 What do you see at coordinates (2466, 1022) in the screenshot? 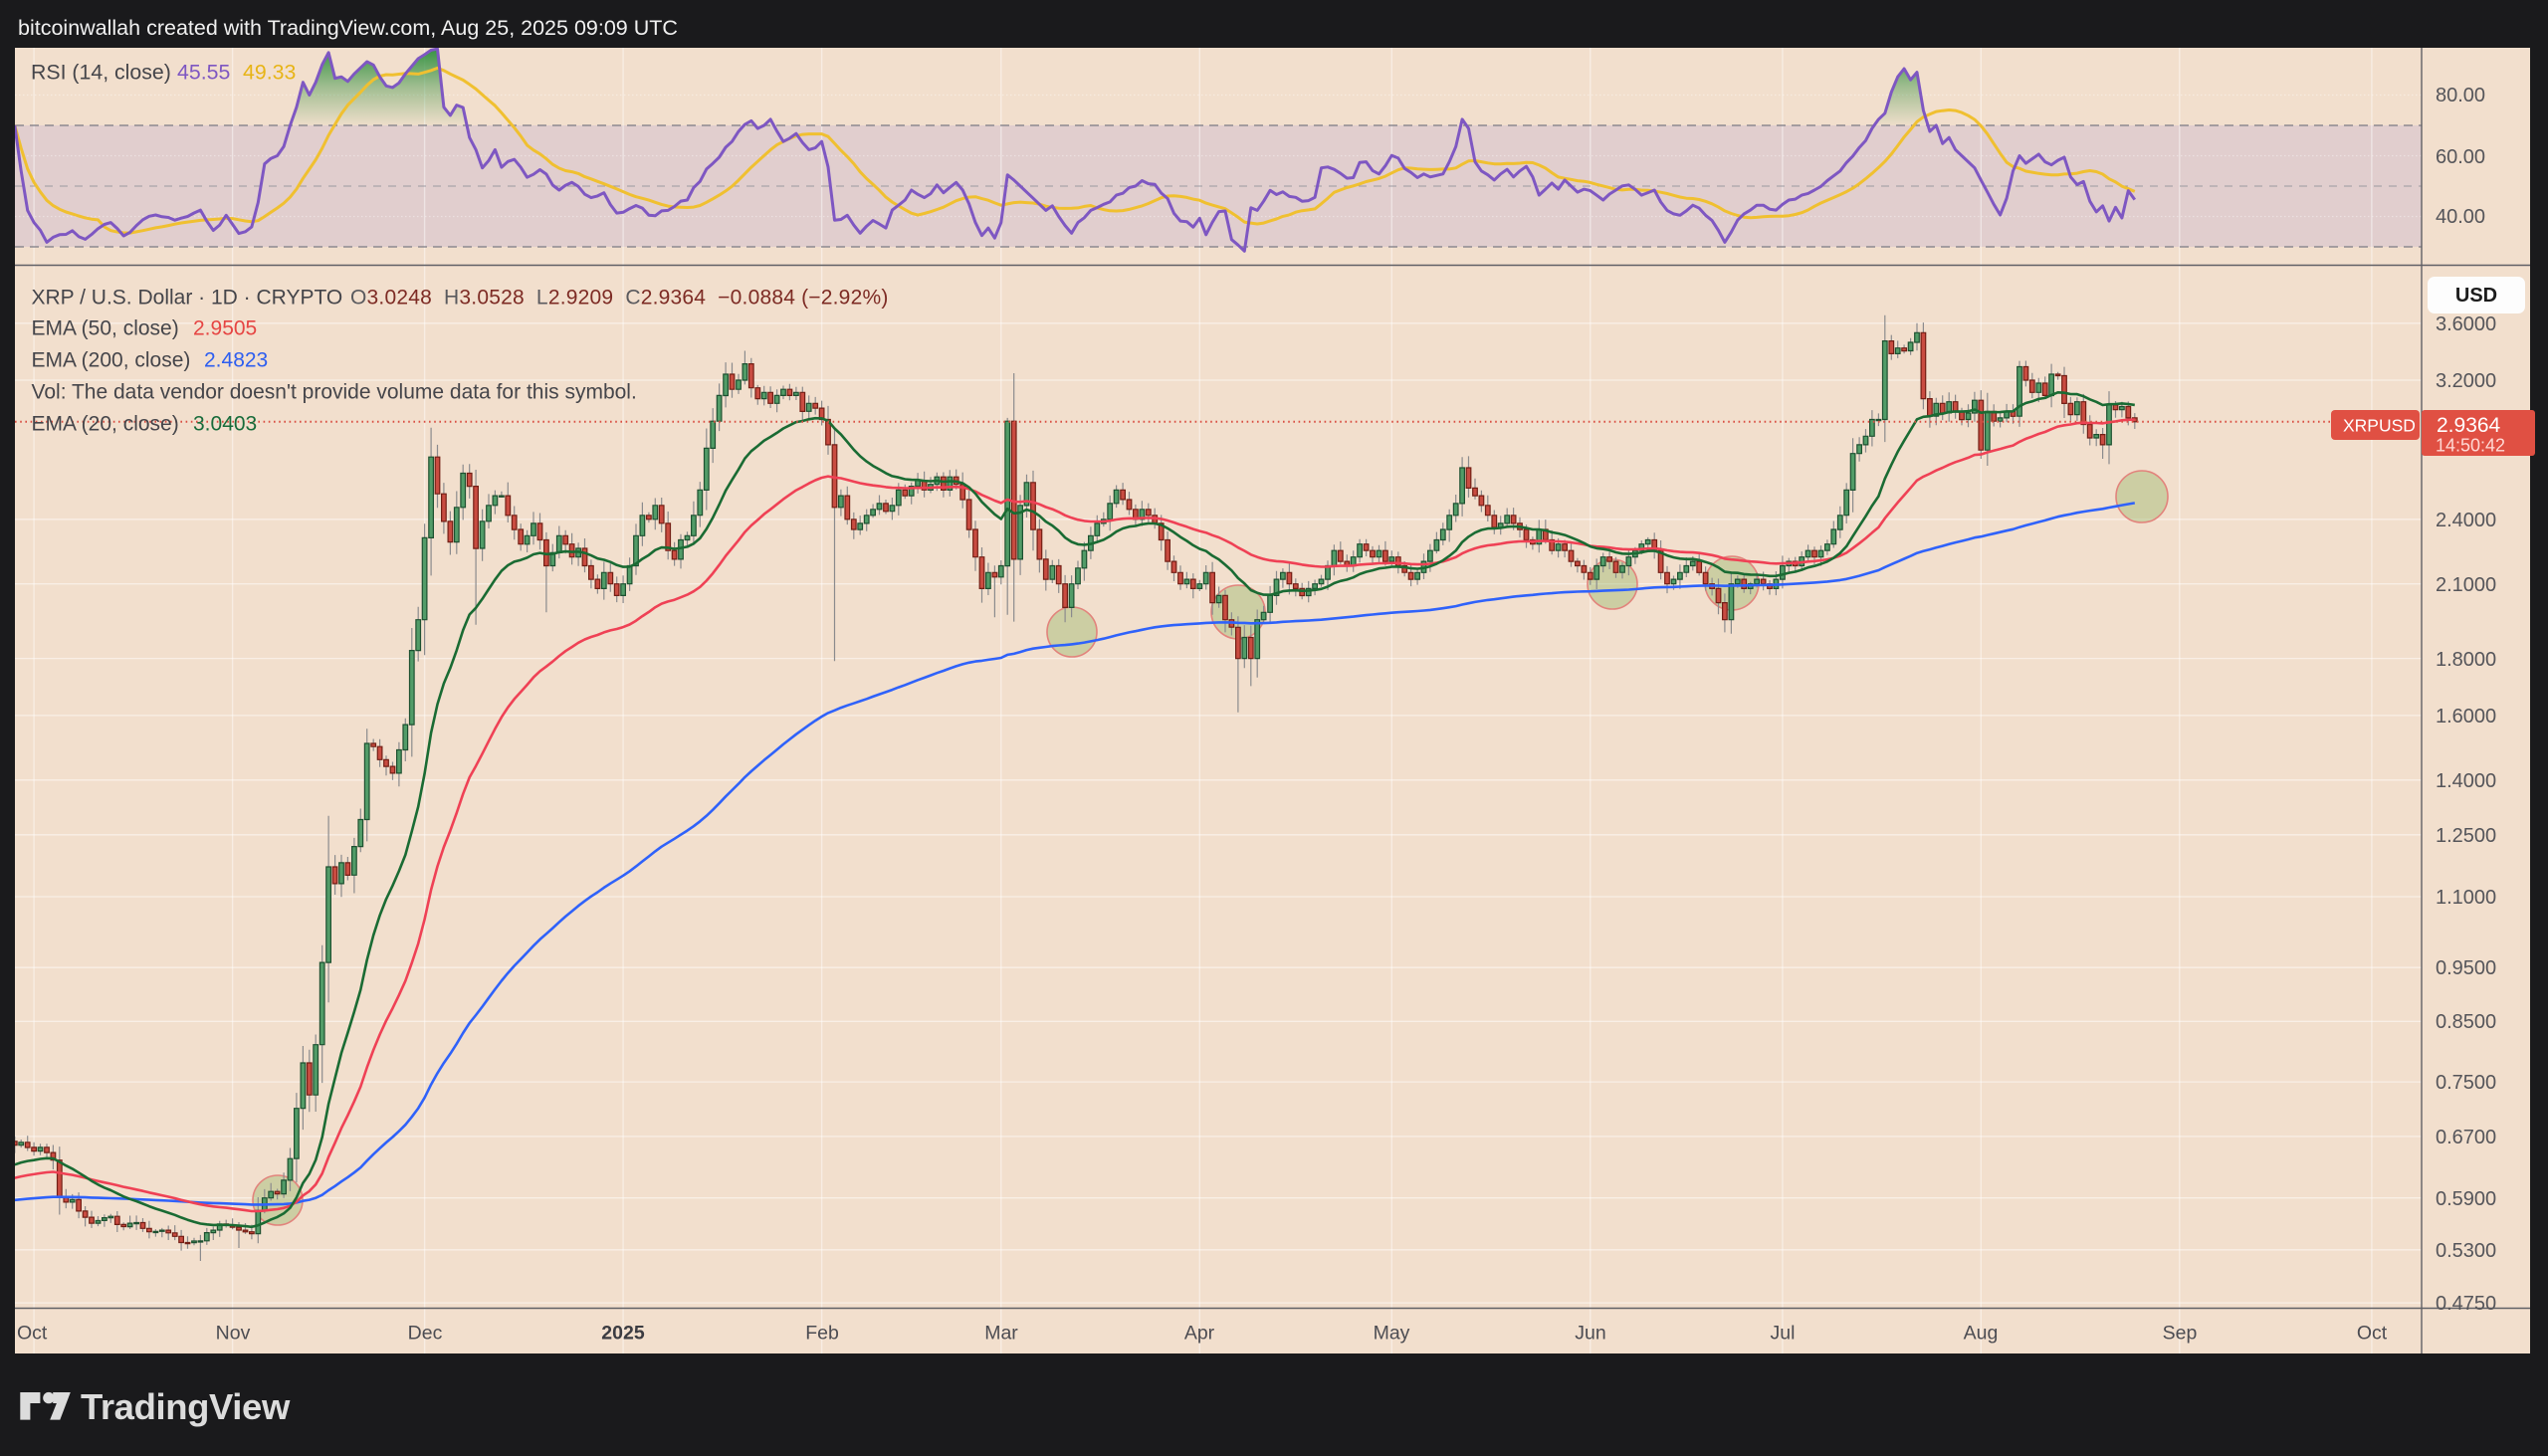
I see `svg-text: 0.8500` at bounding box center [2466, 1022].